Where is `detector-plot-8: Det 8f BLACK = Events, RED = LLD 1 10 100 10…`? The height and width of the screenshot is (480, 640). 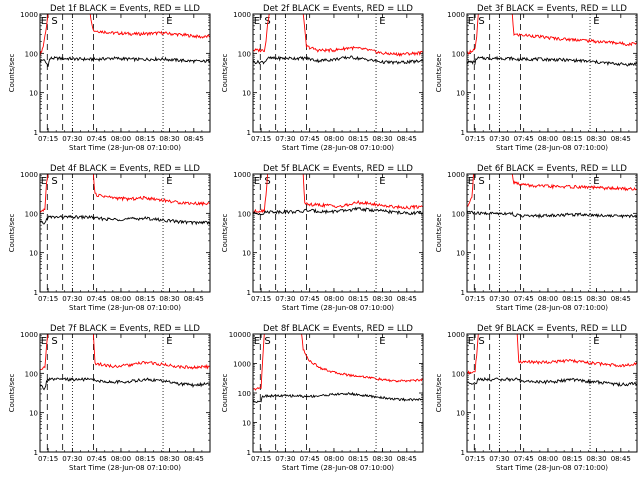 detector-plot-8: Det 8f BLACK = Events, RED = LLD 1 10 100 10… is located at coordinates (322, 398).